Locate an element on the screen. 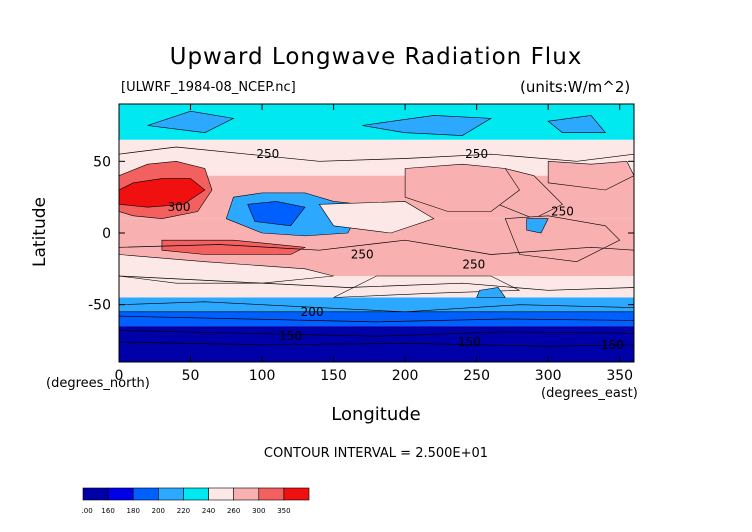 Image resolution: width=752 pixels, height=532 pixels. contour-interval-note: CONTOUR INTERVAL = 2.500E+01 is located at coordinates (376, 453).